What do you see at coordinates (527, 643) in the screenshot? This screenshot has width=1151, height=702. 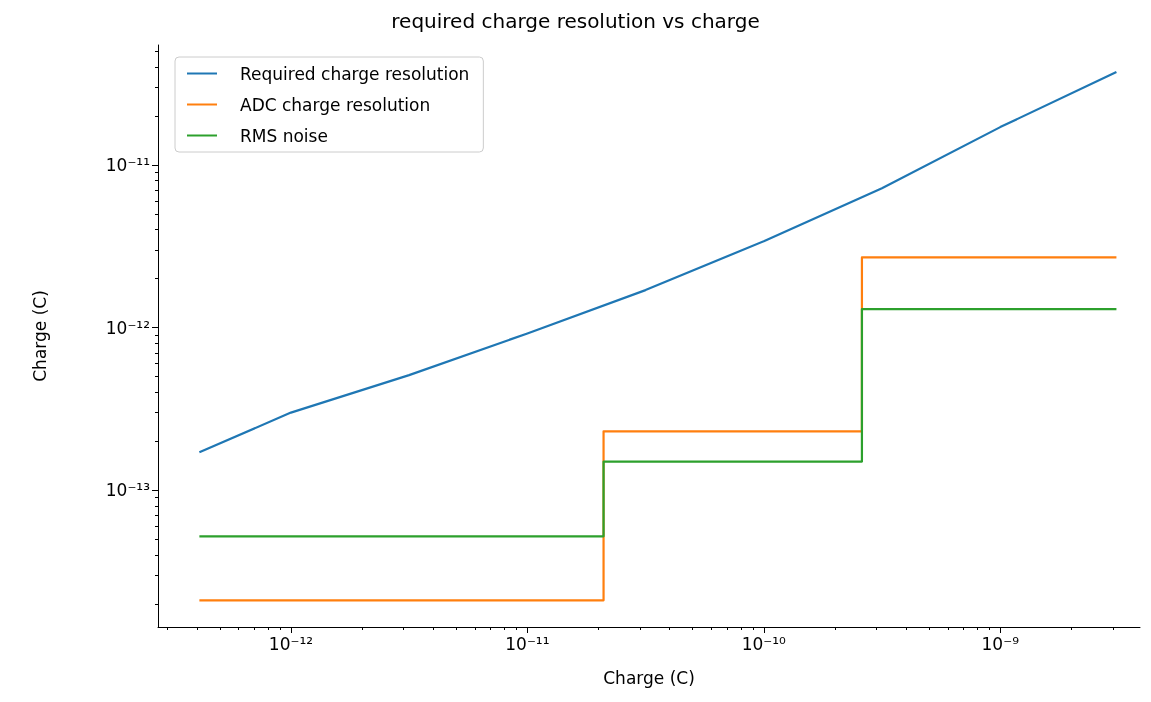 I see `x-tick-label: 10⁻¹¹` at bounding box center [527, 643].